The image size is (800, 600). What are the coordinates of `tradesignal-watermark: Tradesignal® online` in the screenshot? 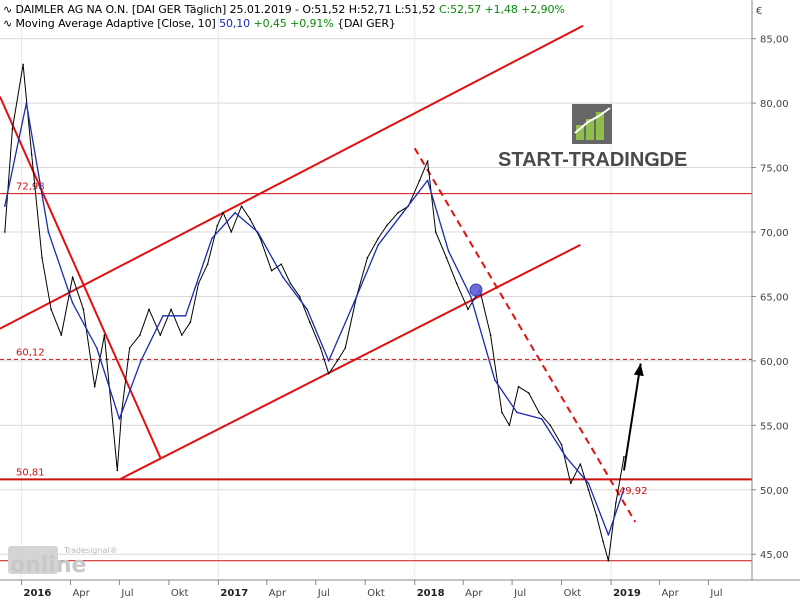 It's located at (63, 562).